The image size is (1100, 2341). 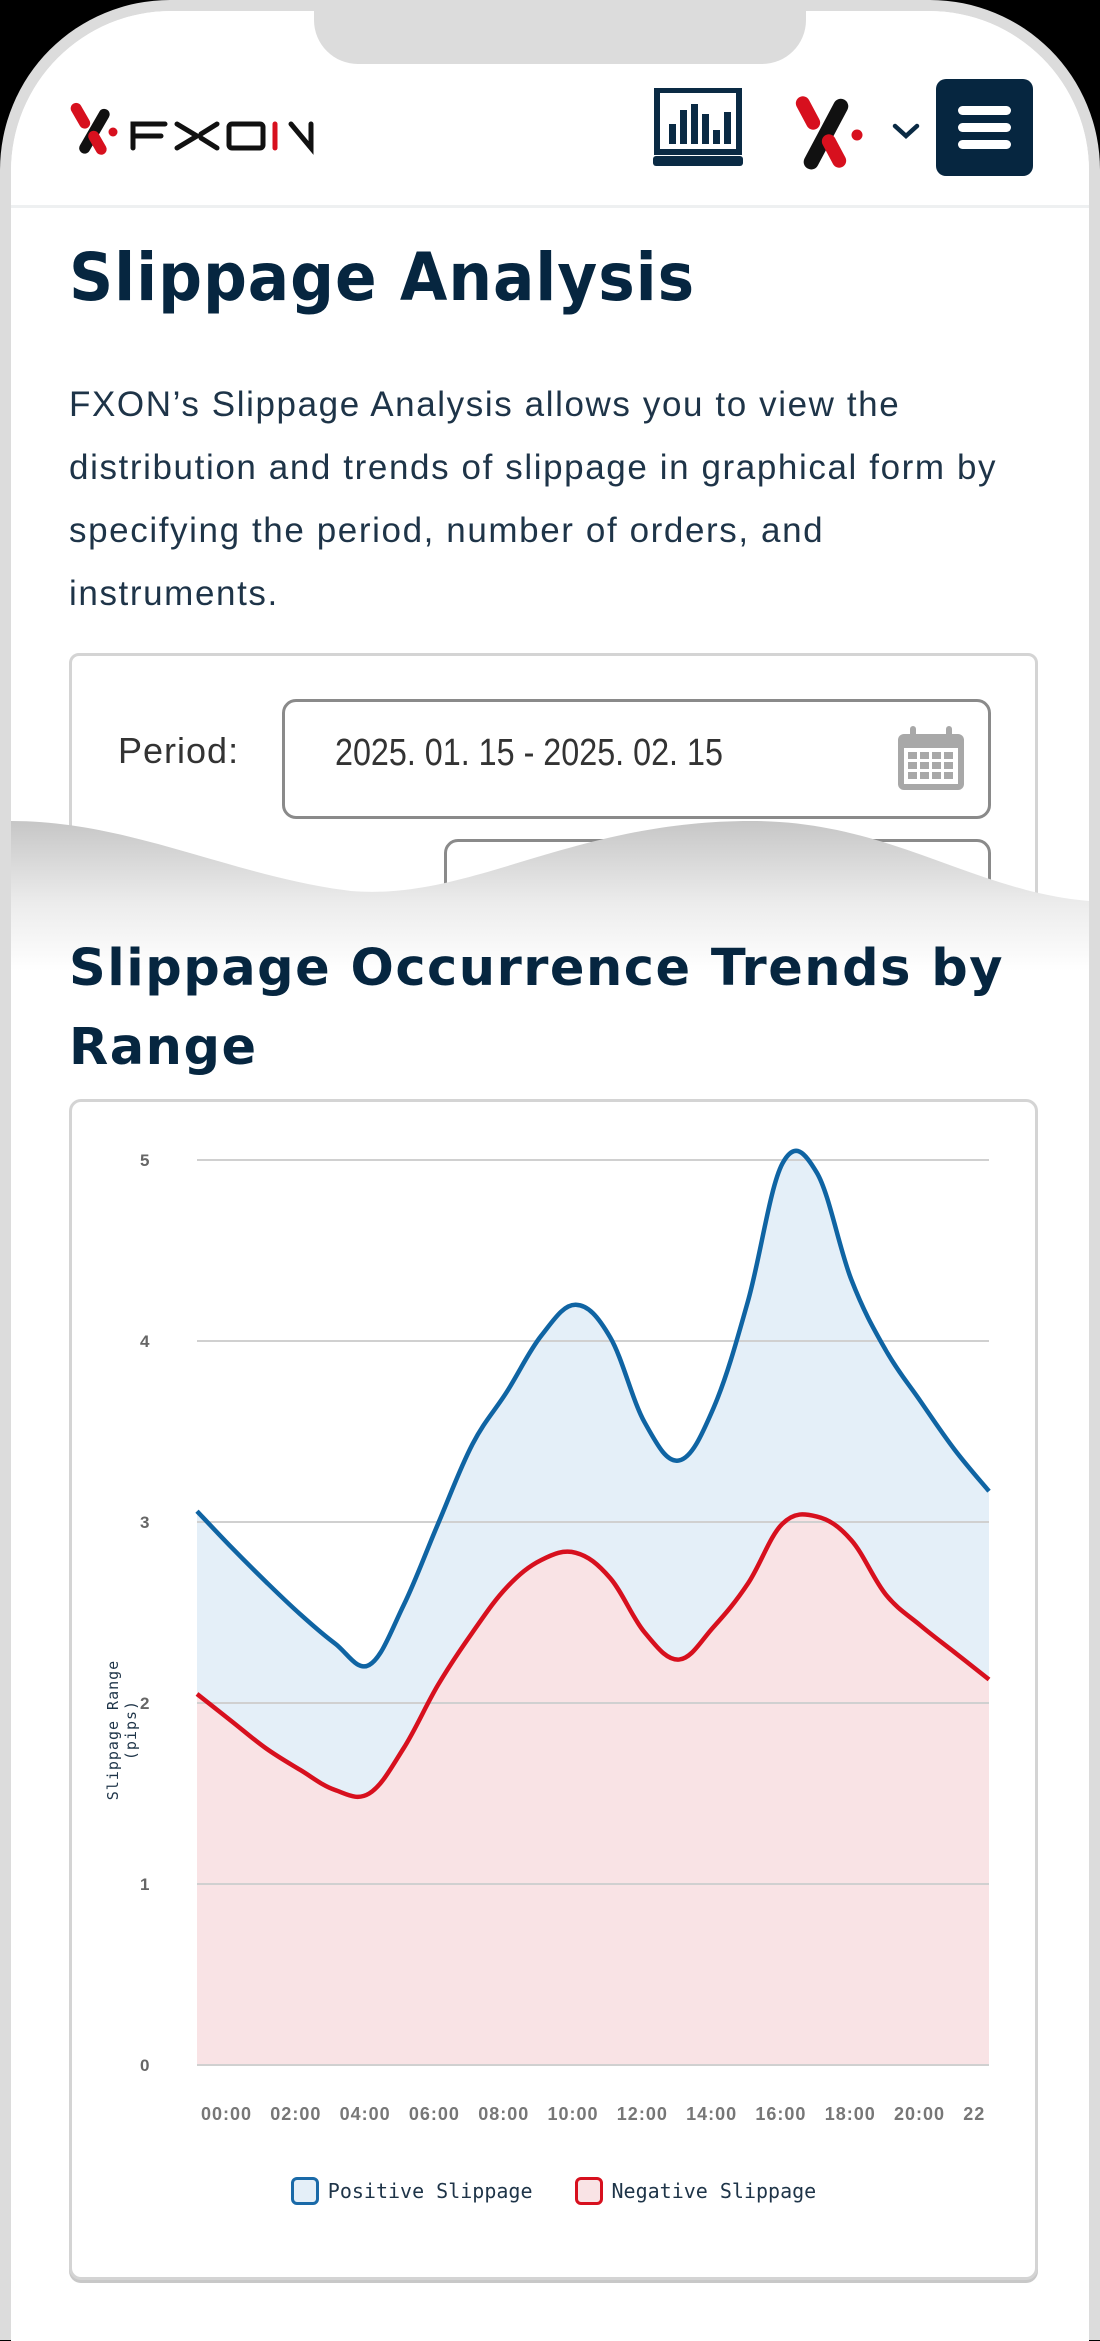 What do you see at coordinates (906, 131) in the screenshot?
I see `chevron-down-icon` at bounding box center [906, 131].